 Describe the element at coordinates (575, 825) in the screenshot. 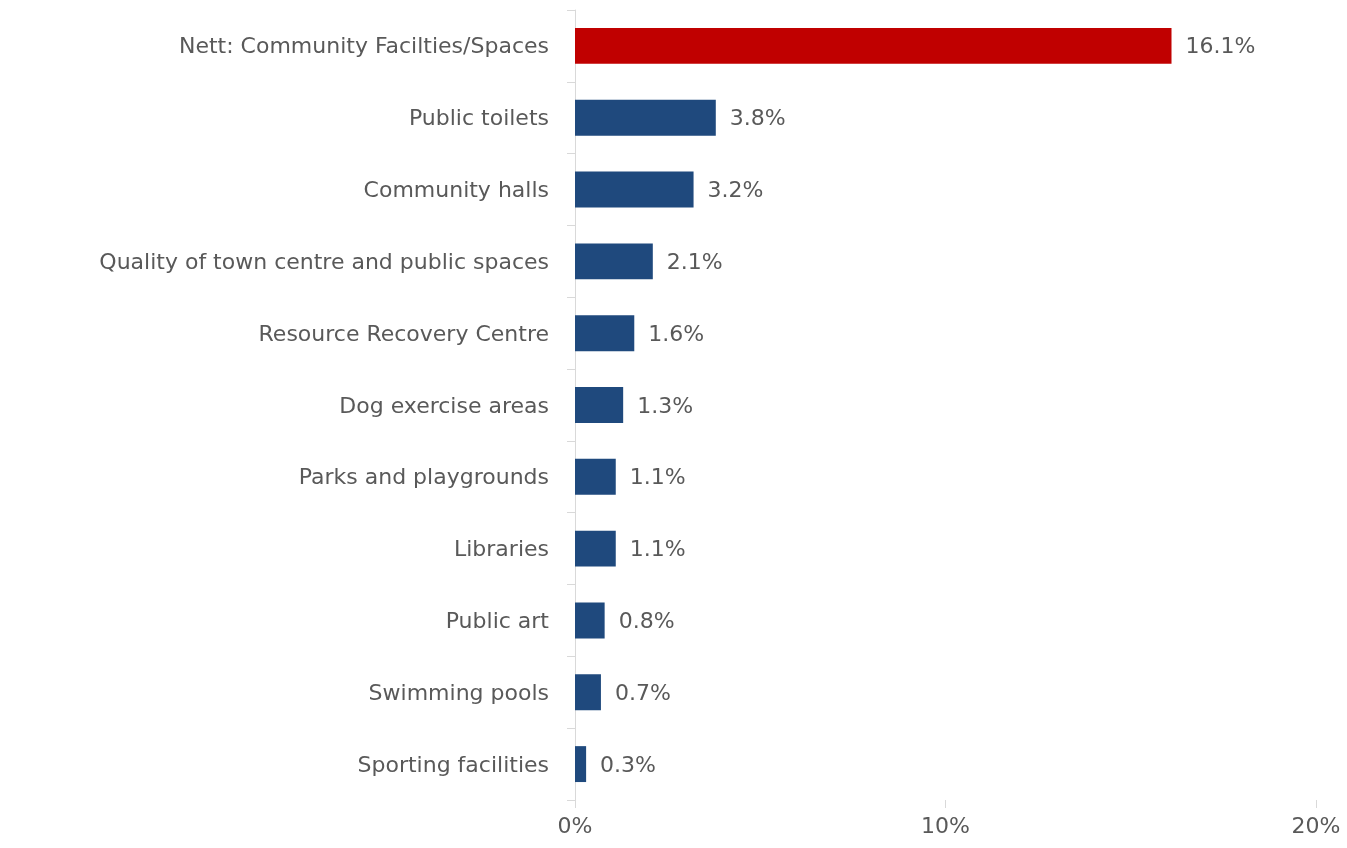

I see `x-tick-label: 0%` at that location.